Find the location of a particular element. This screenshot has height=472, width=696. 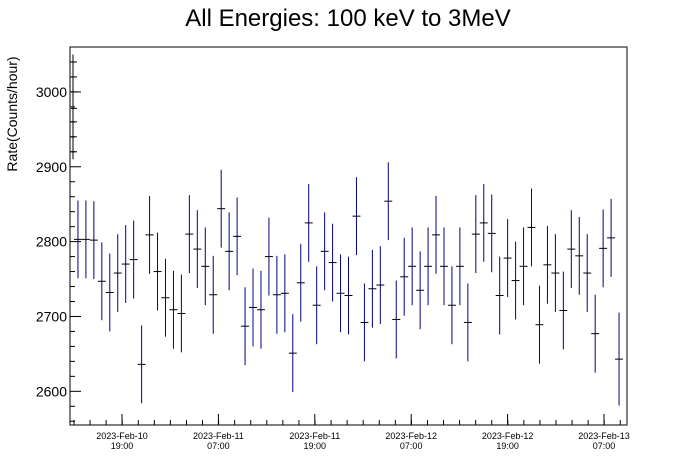

y-tick-label: 3000 is located at coordinates (51, 92).